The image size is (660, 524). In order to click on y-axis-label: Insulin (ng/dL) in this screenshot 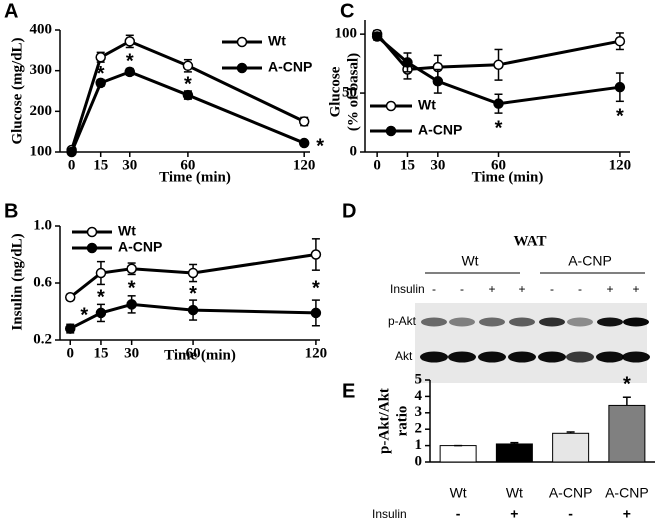, I will do `click(17, 281)`.